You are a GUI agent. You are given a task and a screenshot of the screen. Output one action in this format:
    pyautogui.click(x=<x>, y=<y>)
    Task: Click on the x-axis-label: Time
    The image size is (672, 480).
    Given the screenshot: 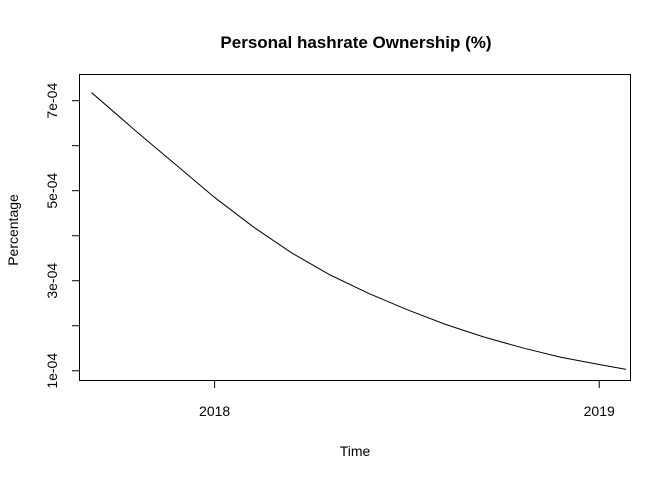 What is the action you would take?
    pyautogui.click(x=355, y=451)
    